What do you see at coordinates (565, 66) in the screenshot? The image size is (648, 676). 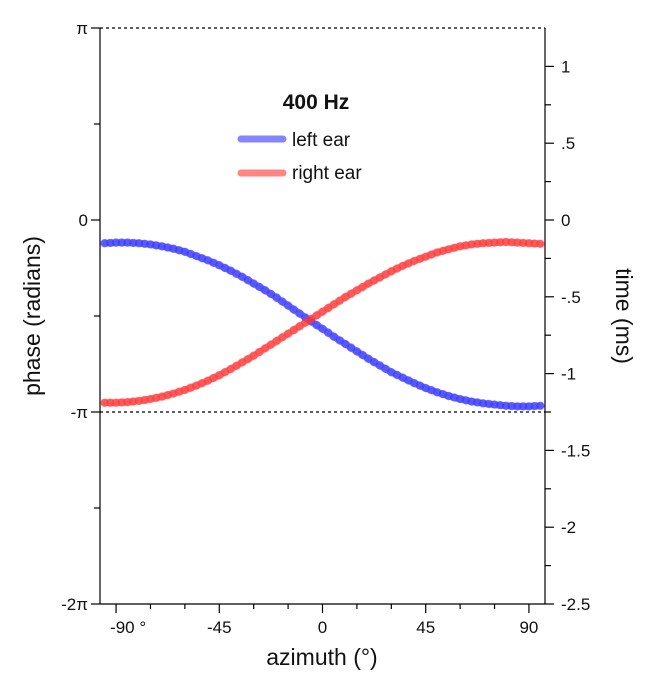 I see `y2-tick-label: 1` at bounding box center [565, 66].